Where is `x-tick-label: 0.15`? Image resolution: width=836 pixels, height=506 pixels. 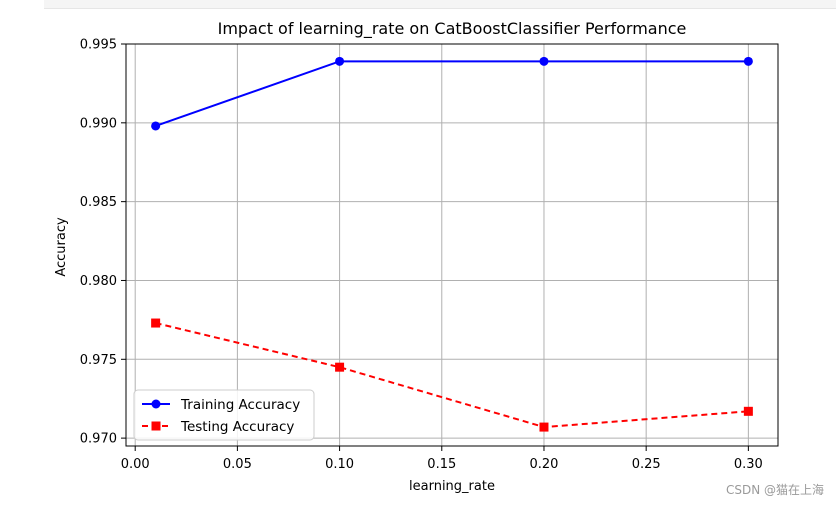 x-tick-label: 0.15 is located at coordinates (441, 464).